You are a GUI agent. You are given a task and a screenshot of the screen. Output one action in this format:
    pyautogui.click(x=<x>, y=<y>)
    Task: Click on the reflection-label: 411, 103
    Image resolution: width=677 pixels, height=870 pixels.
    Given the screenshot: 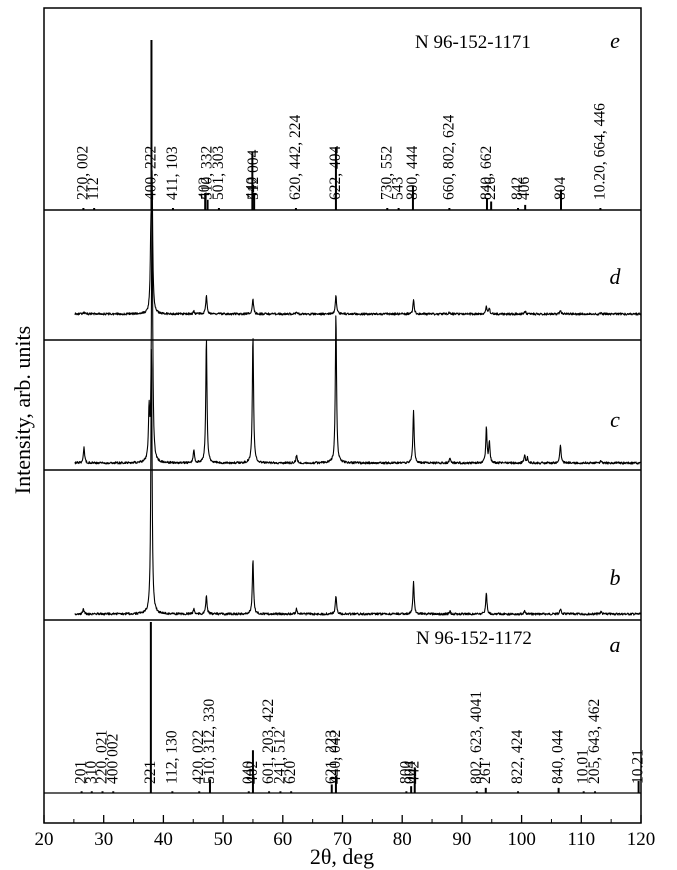 What is the action you would take?
    pyautogui.click(x=172, y=173)
    